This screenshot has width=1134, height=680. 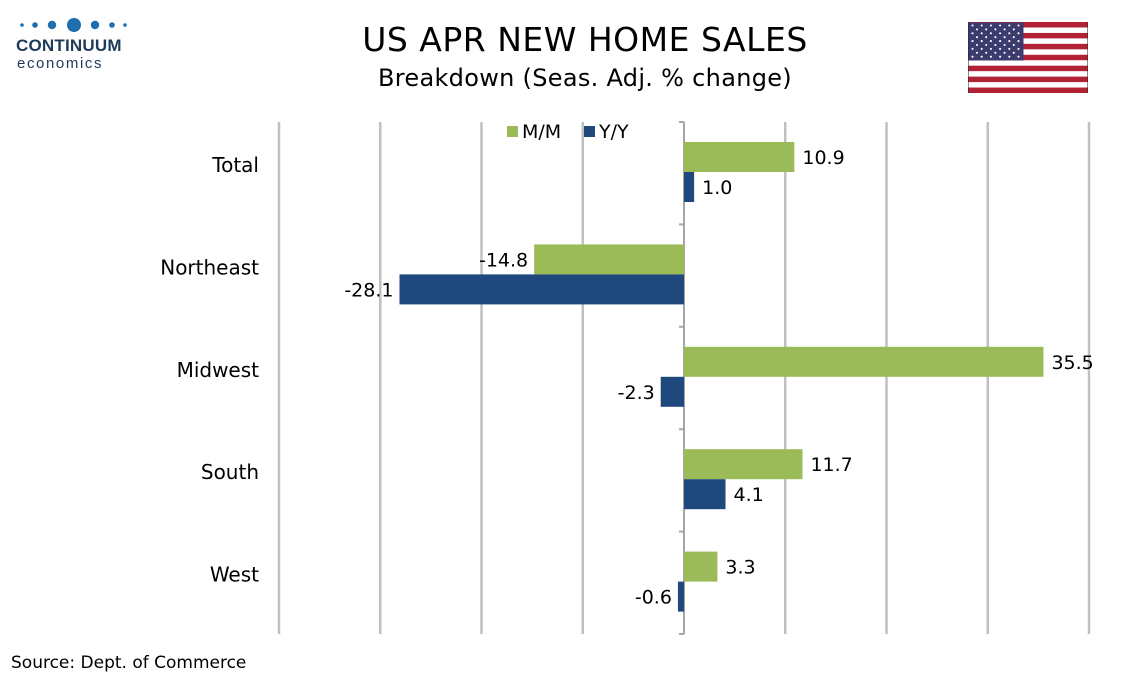 What do you see at coordinates (234, 575) in the screenshot?
I see `category-label: West` at bounding box center [234, 575].